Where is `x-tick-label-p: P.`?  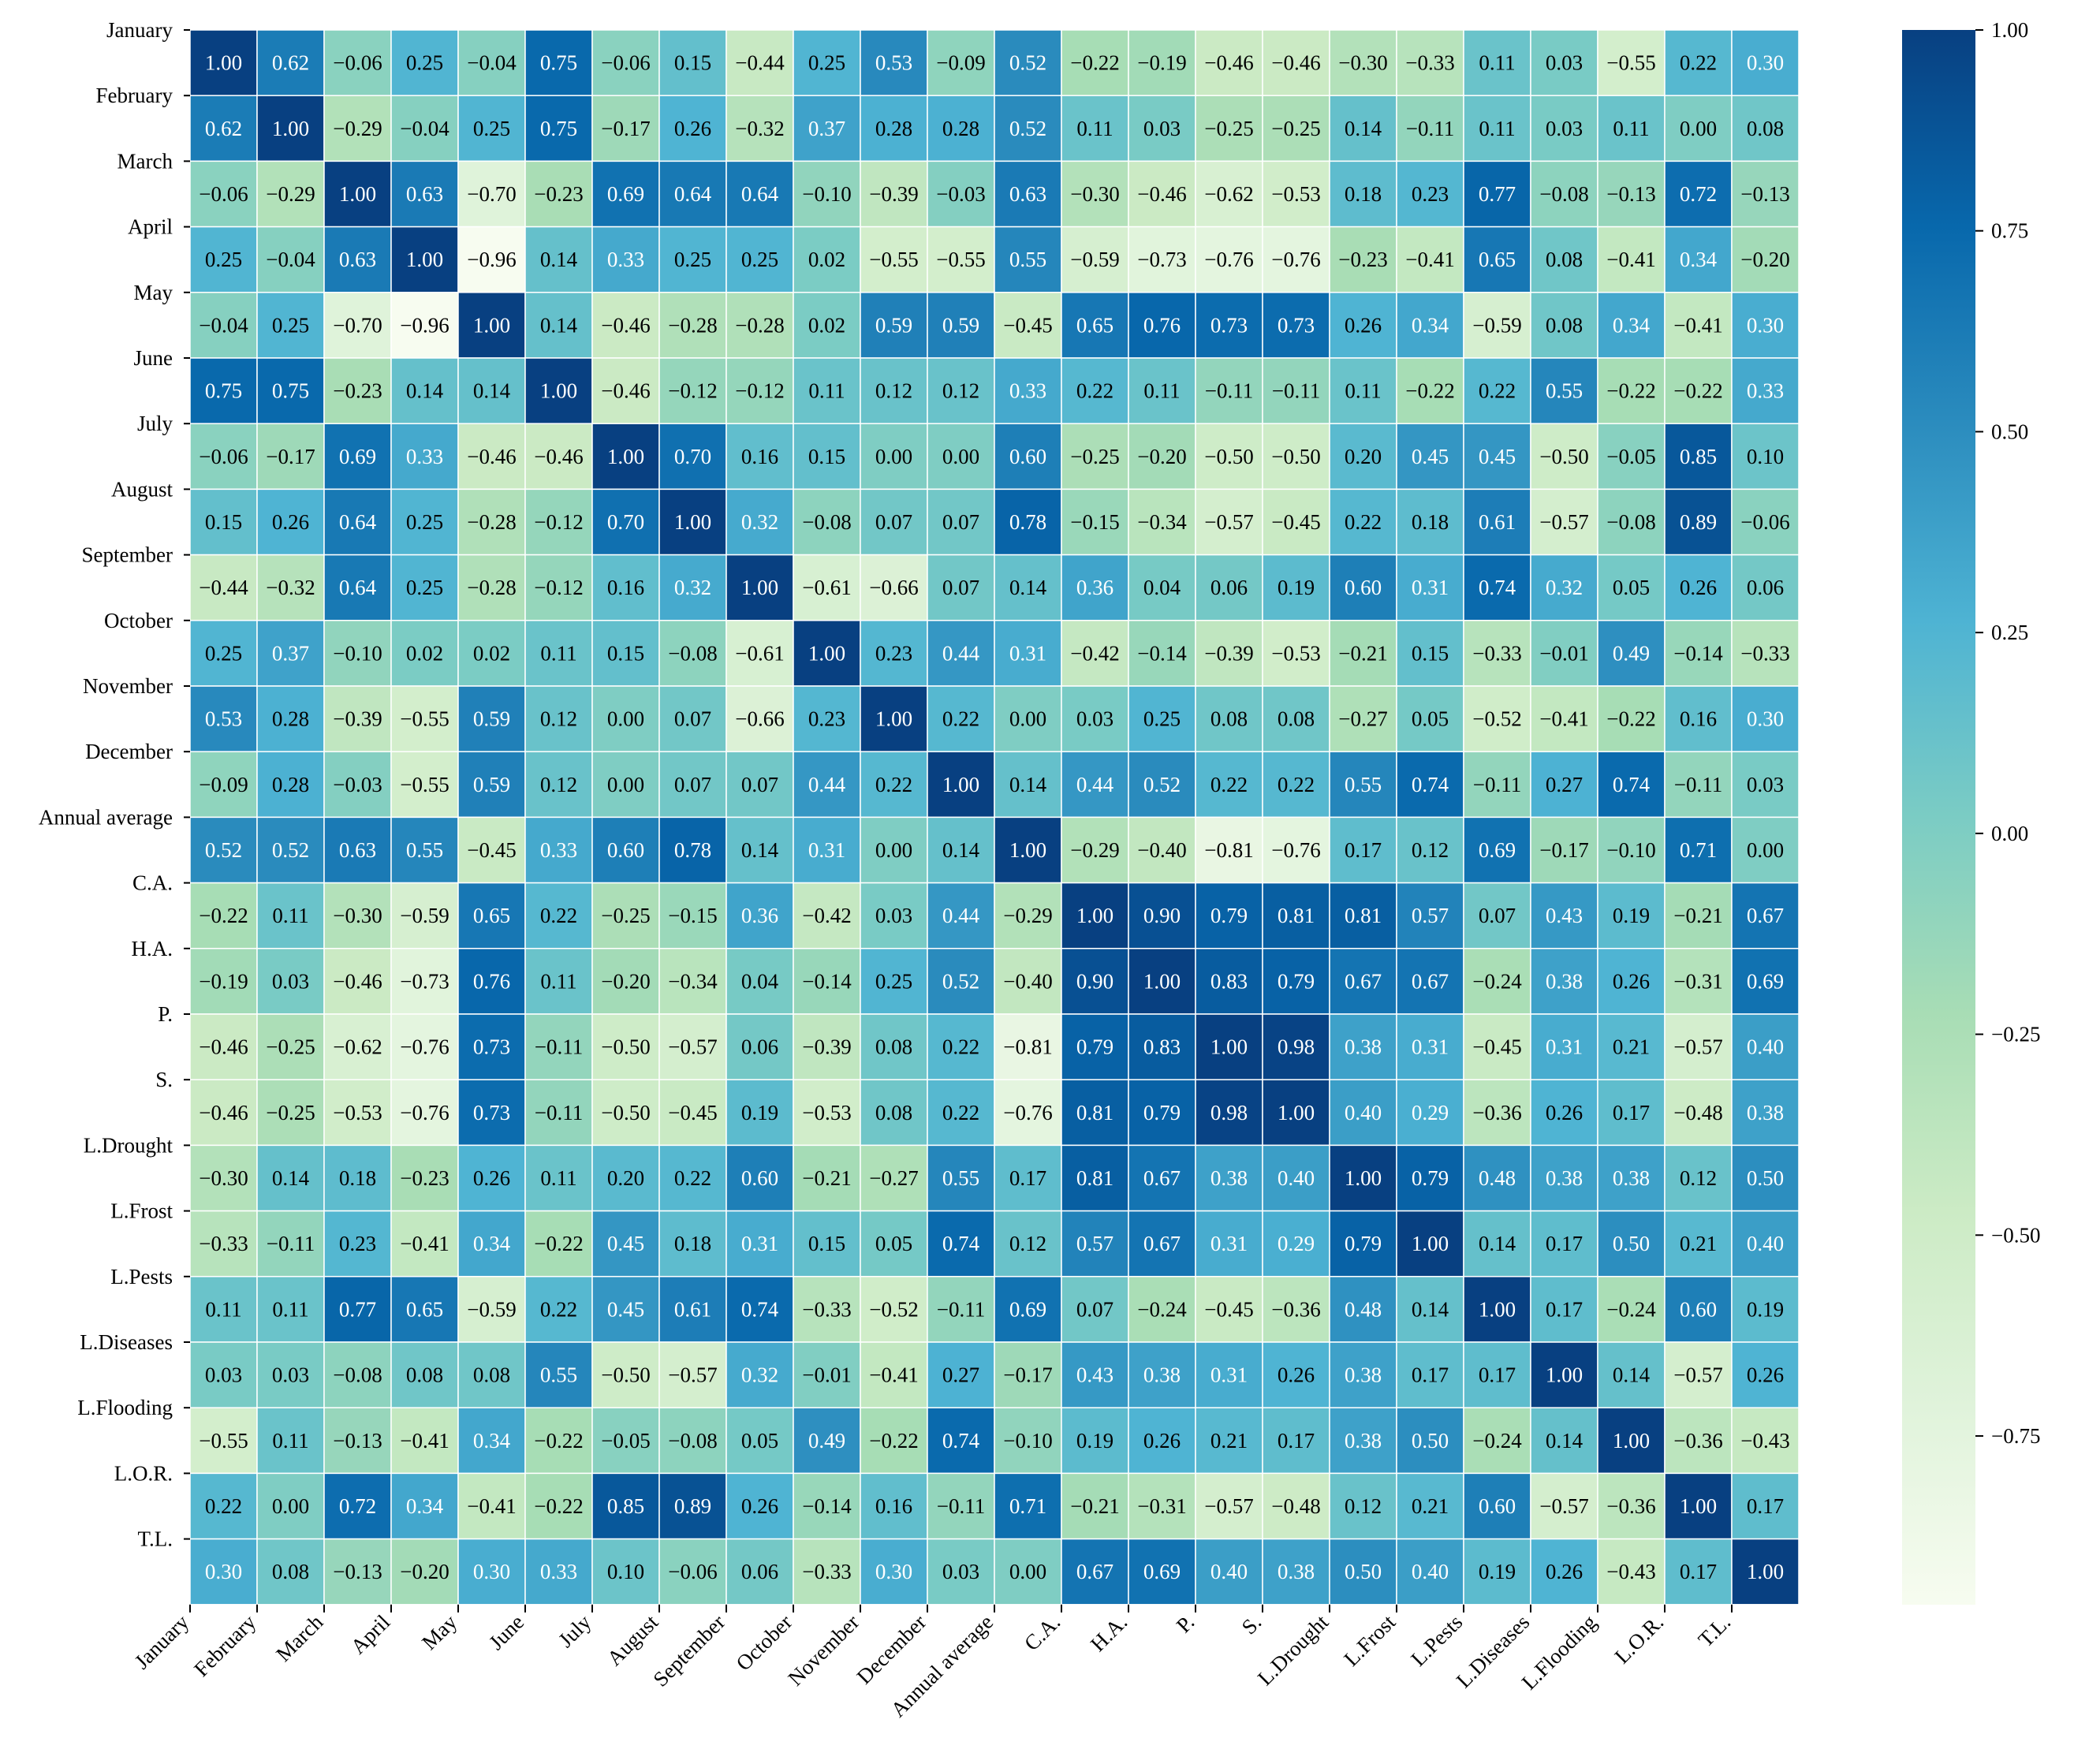
x-tick-label-p: P. is located at coordinates (1185, 1623).